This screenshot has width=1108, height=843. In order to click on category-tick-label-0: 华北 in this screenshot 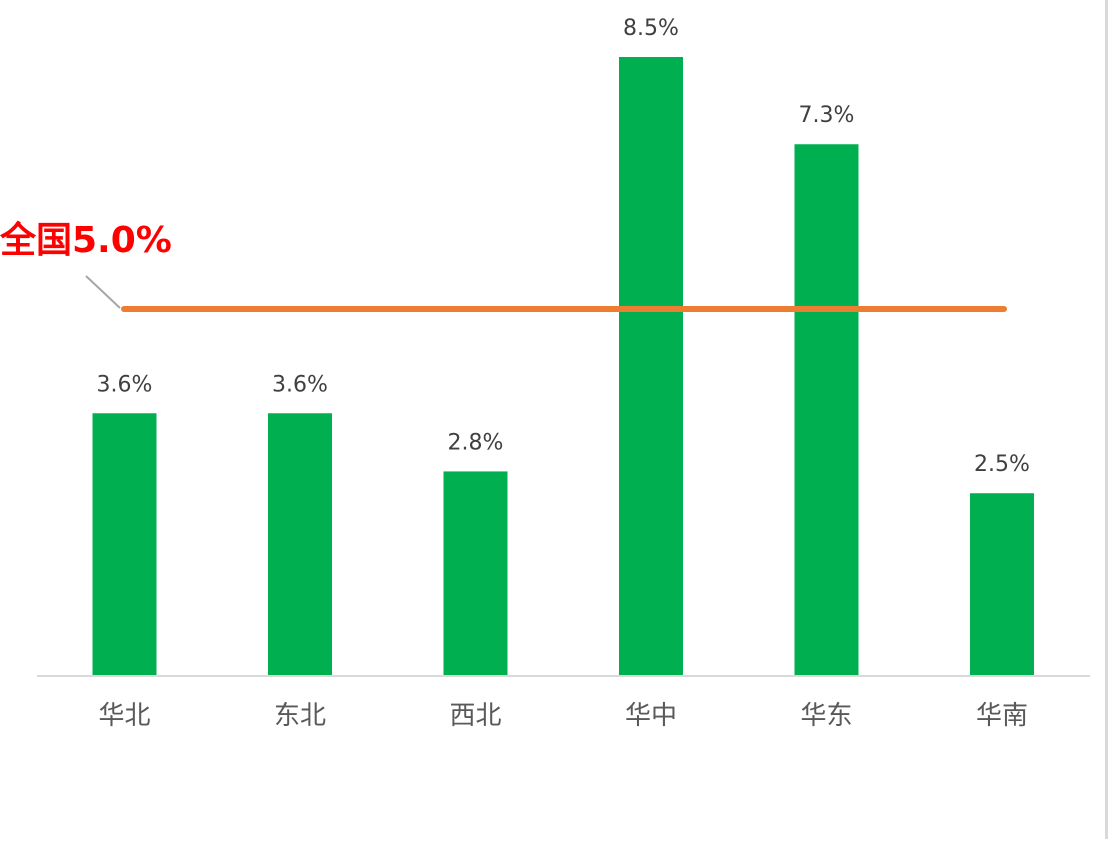, I will do `click(124, 716)`.